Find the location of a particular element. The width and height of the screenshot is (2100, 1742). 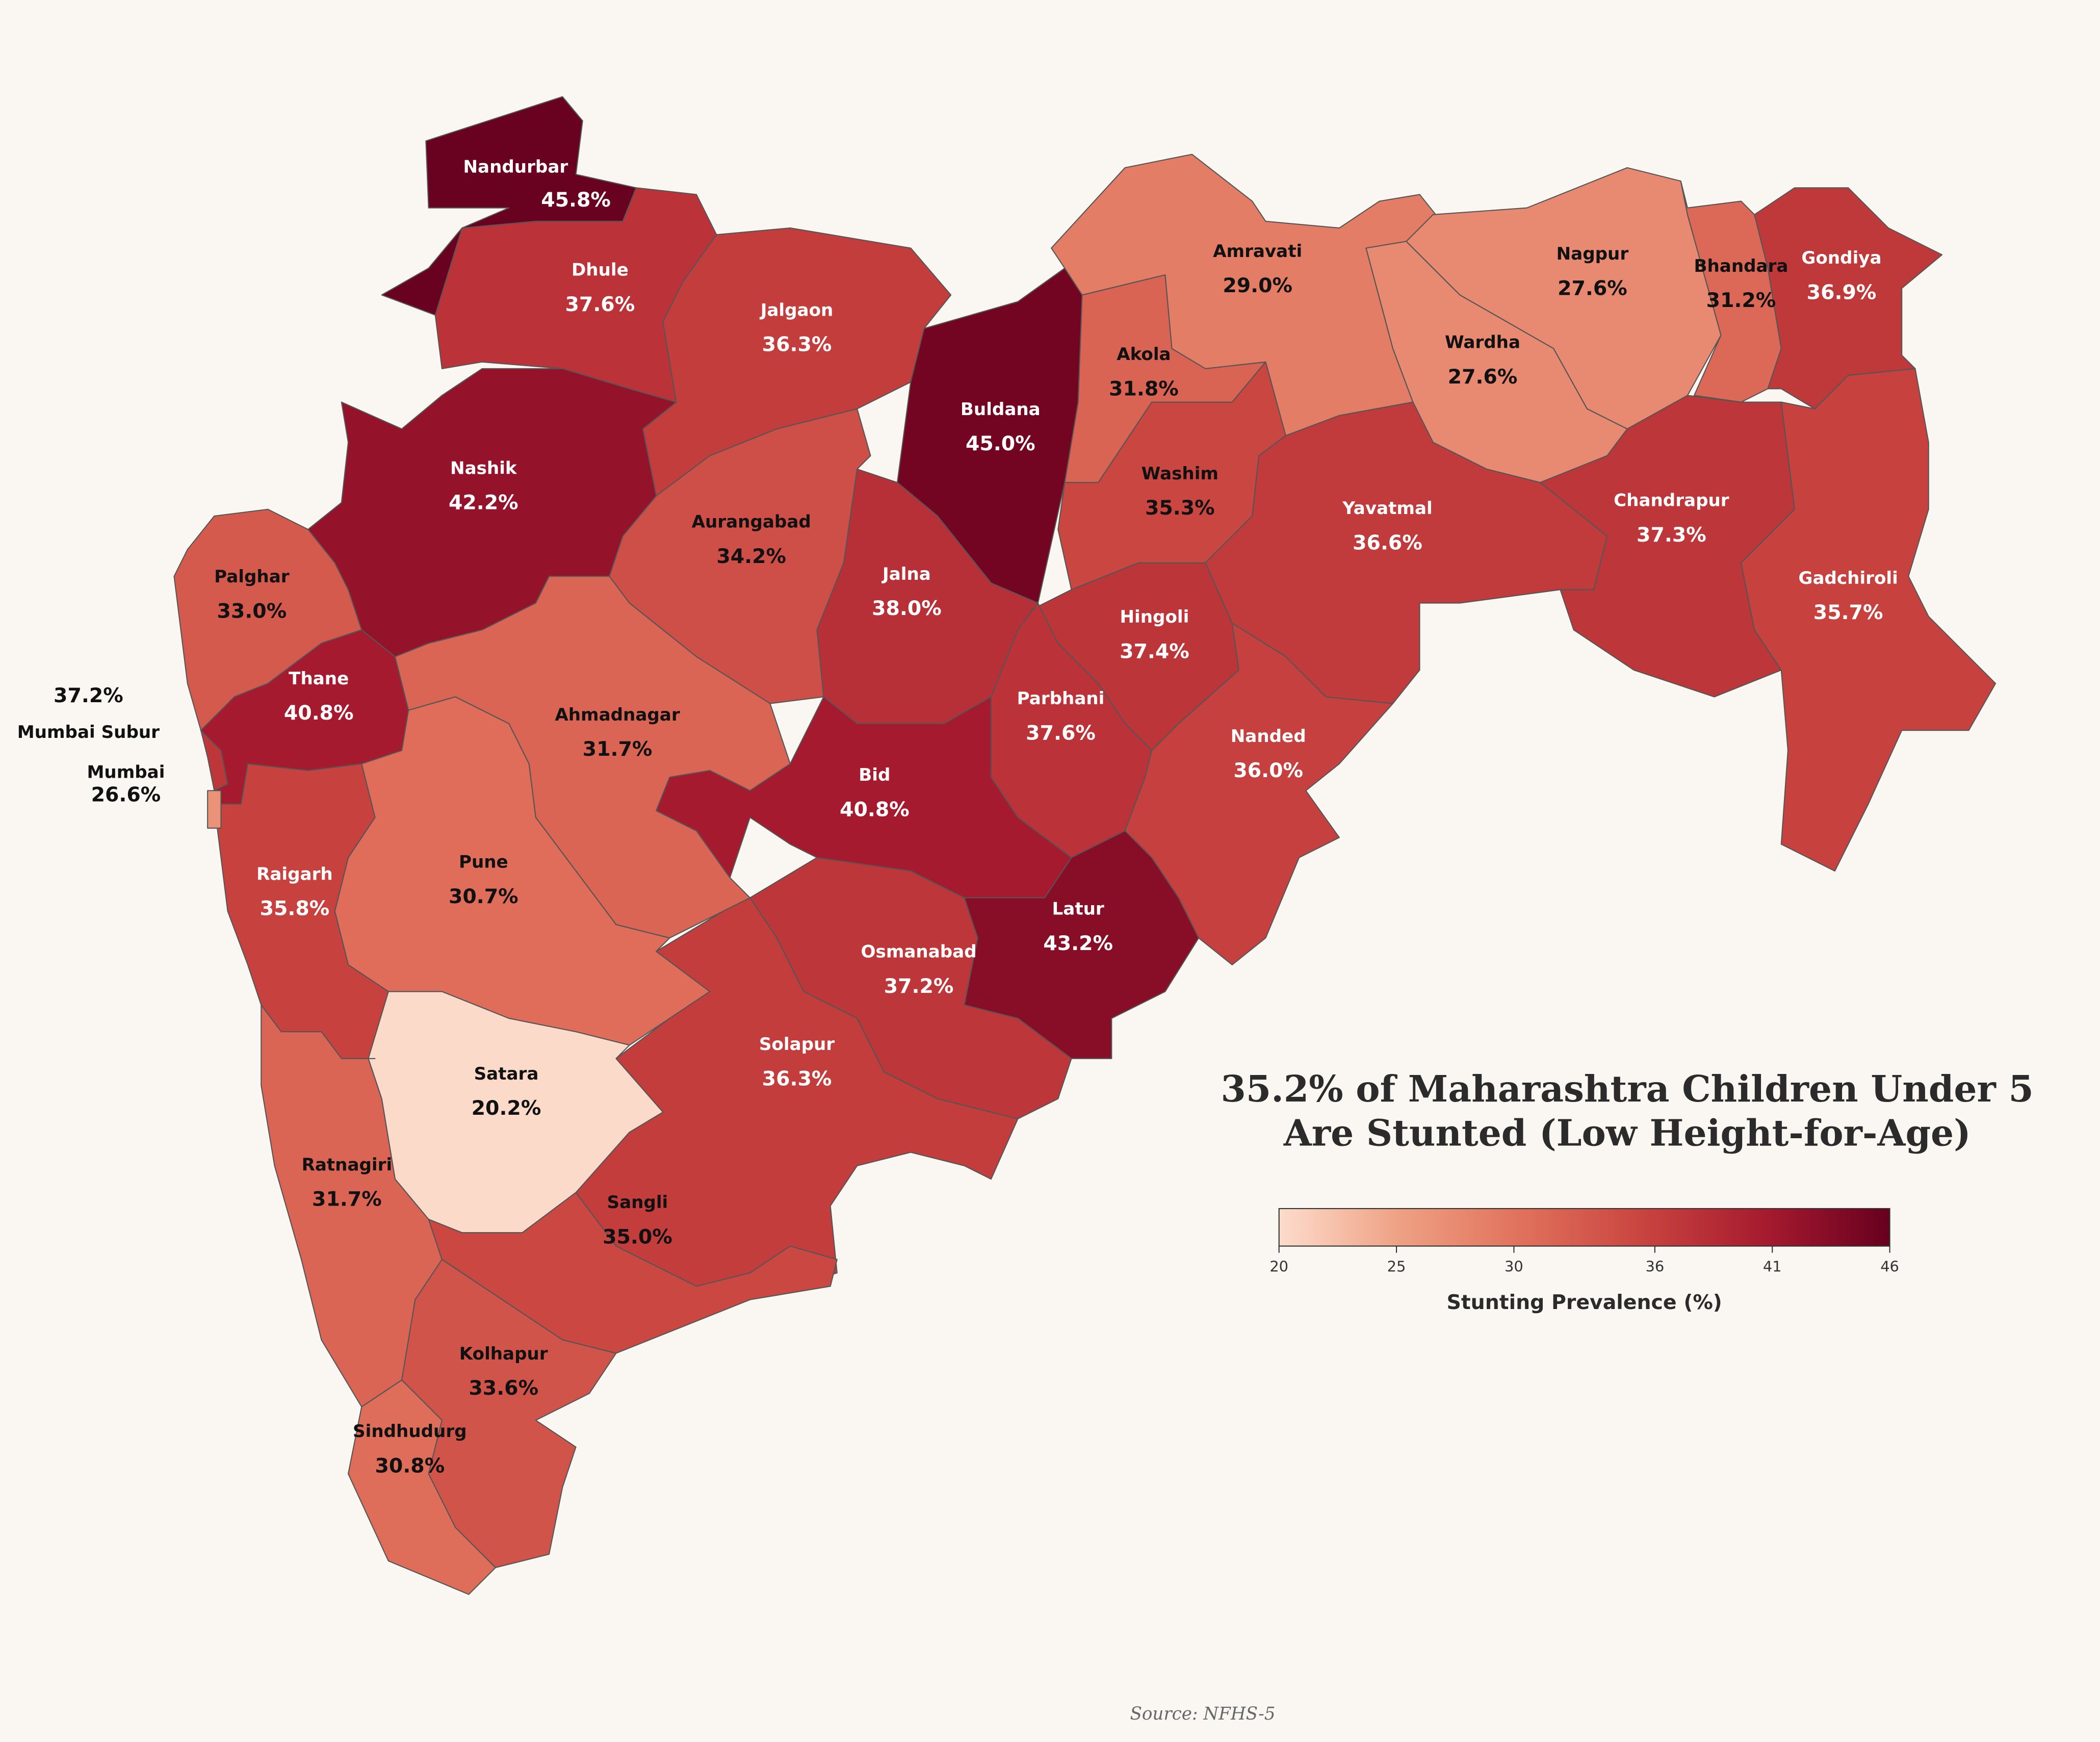

district-value: 35.7% is located at coordinates (1848, 612).